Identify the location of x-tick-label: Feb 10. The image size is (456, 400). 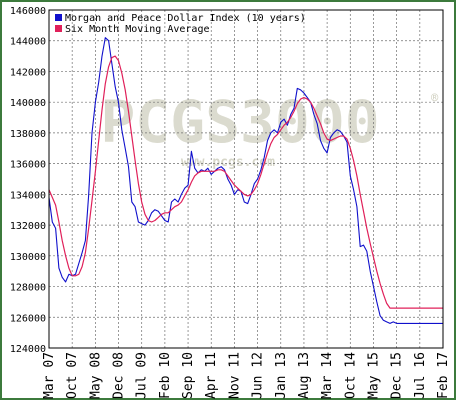
(165, 375).